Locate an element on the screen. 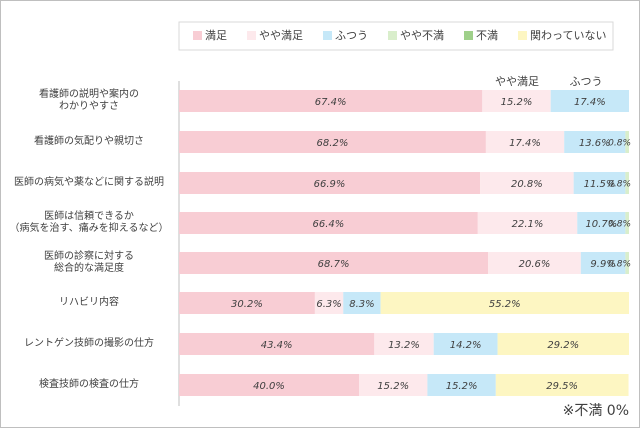  data-label: 10.7% is located at coordinates (601, 224).